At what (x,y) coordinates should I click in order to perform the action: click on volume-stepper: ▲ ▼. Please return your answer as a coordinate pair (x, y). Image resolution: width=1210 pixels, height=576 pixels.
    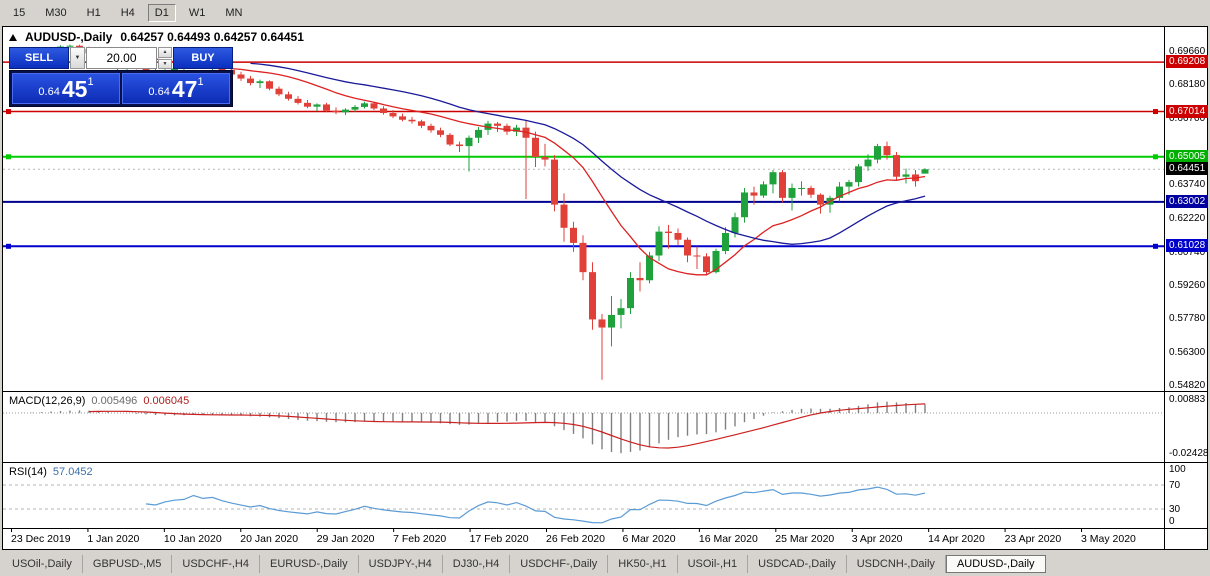
    Looking at the image, I should click on (165, 58).